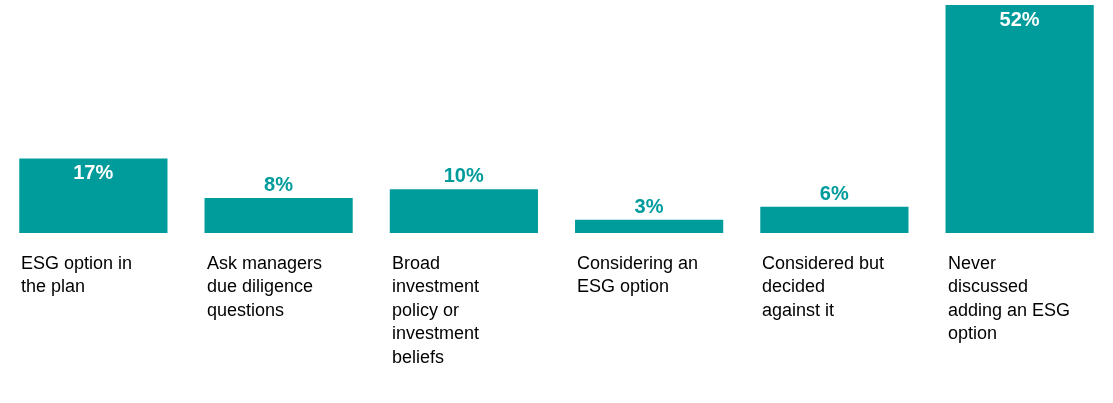  I want to click on x-tick-label: Broad investment policy or investment beliefs, so click(436, 310).